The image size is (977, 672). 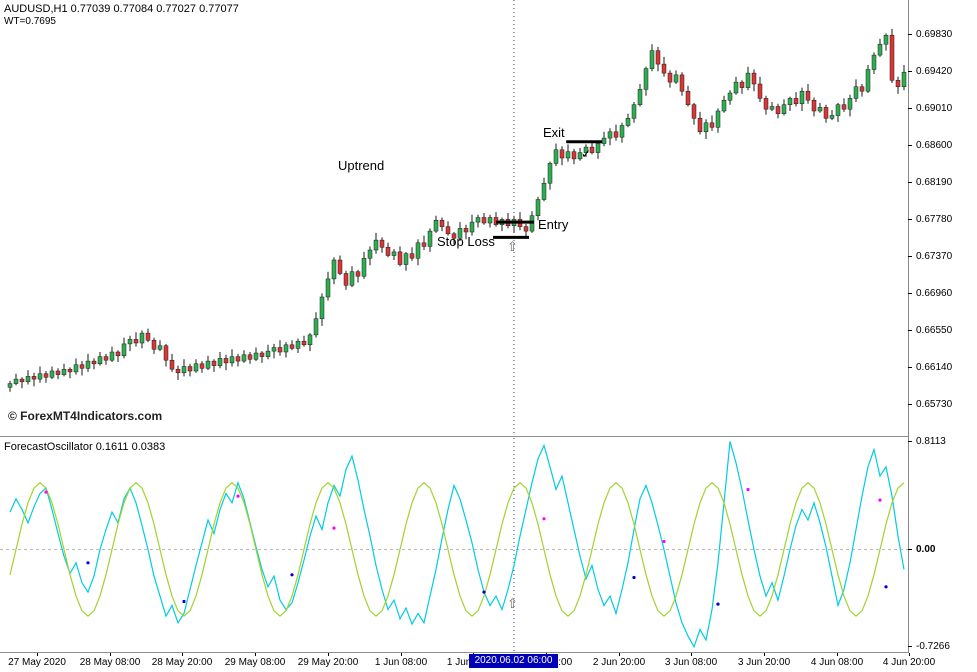 I want to click on time-axis-label: 4 Jun 20:00, so click(x=909, y=662).